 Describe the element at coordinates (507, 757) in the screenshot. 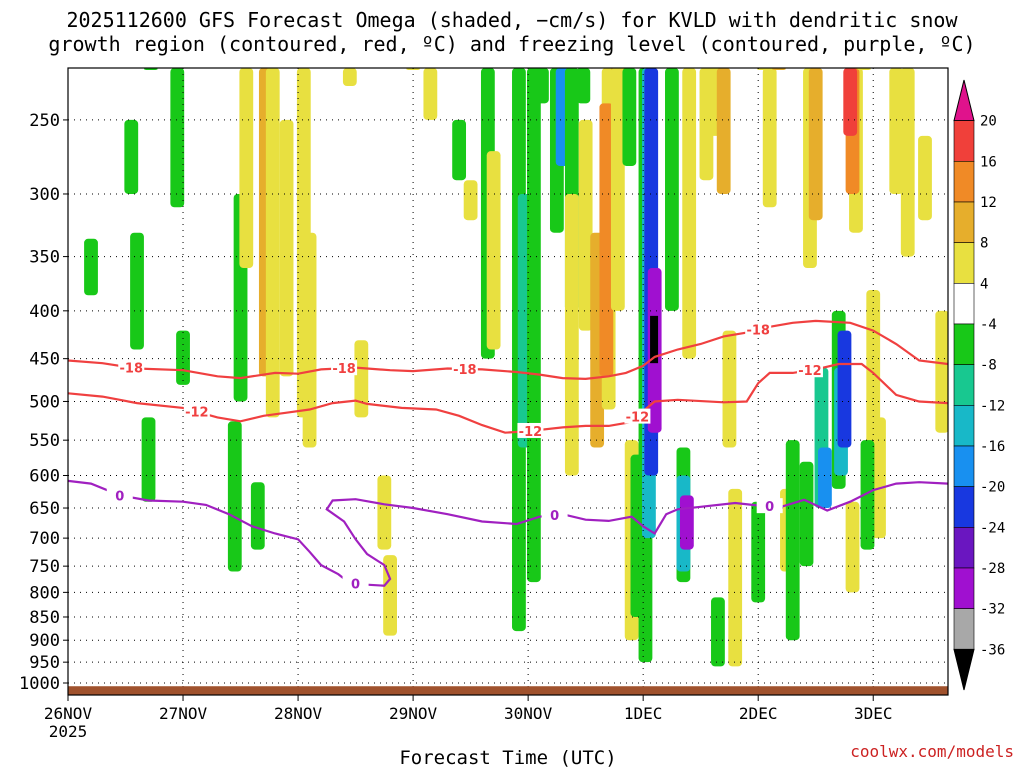

I see `x-axis-label: Forecast Time (UTC)` at that location.